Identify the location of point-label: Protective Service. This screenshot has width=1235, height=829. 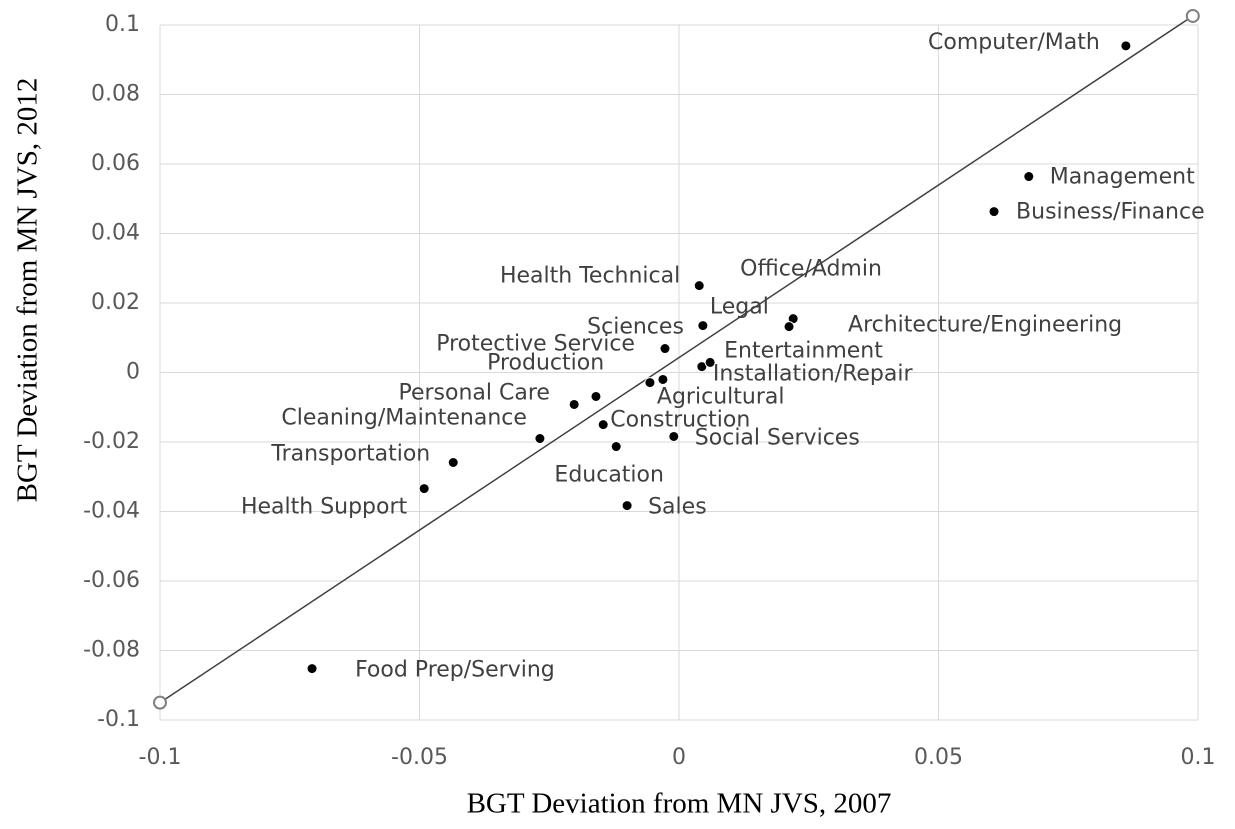
(535, 344).